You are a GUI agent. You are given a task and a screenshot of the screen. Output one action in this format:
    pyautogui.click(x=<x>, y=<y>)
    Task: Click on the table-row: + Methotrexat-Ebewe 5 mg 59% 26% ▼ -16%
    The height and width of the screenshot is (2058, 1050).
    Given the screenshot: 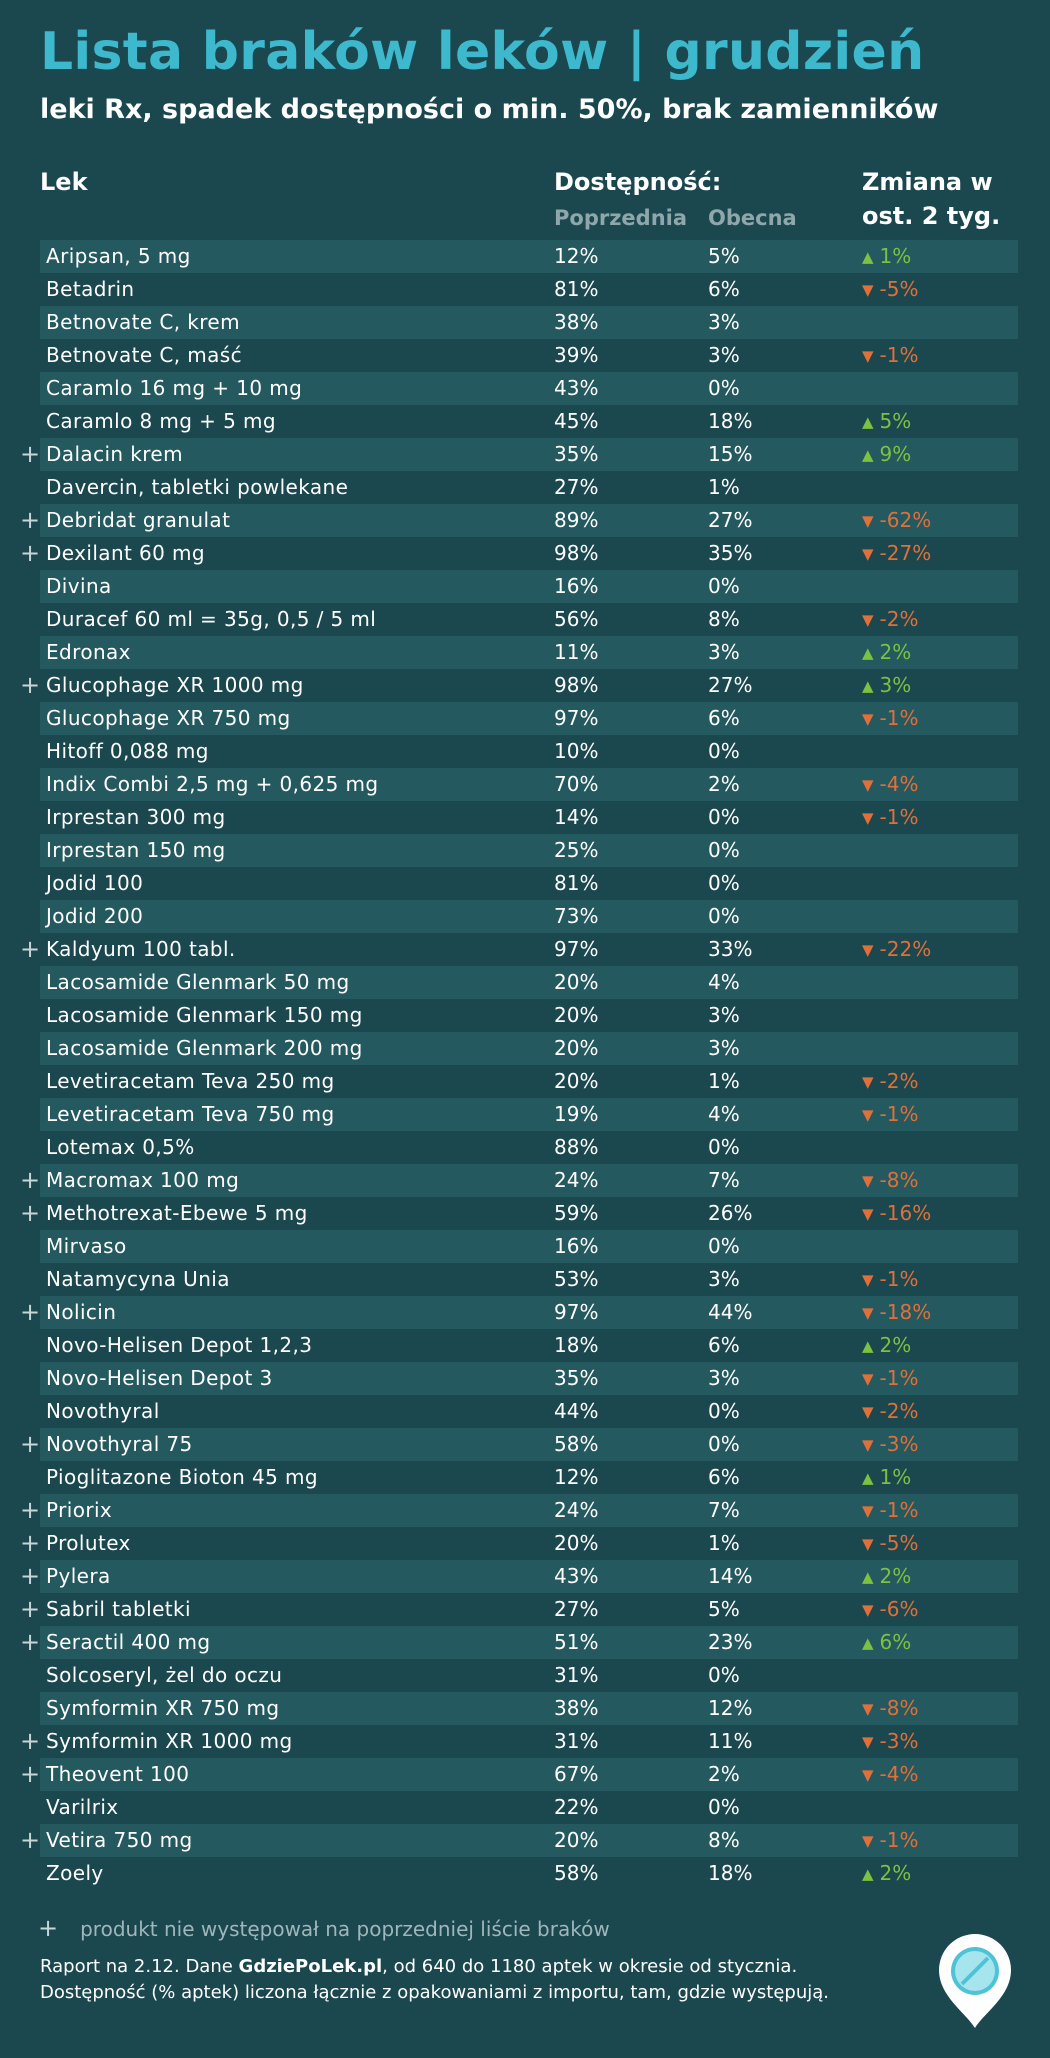 What is the action you would take?
    pyautogui.click(x=519, y=1213)
    